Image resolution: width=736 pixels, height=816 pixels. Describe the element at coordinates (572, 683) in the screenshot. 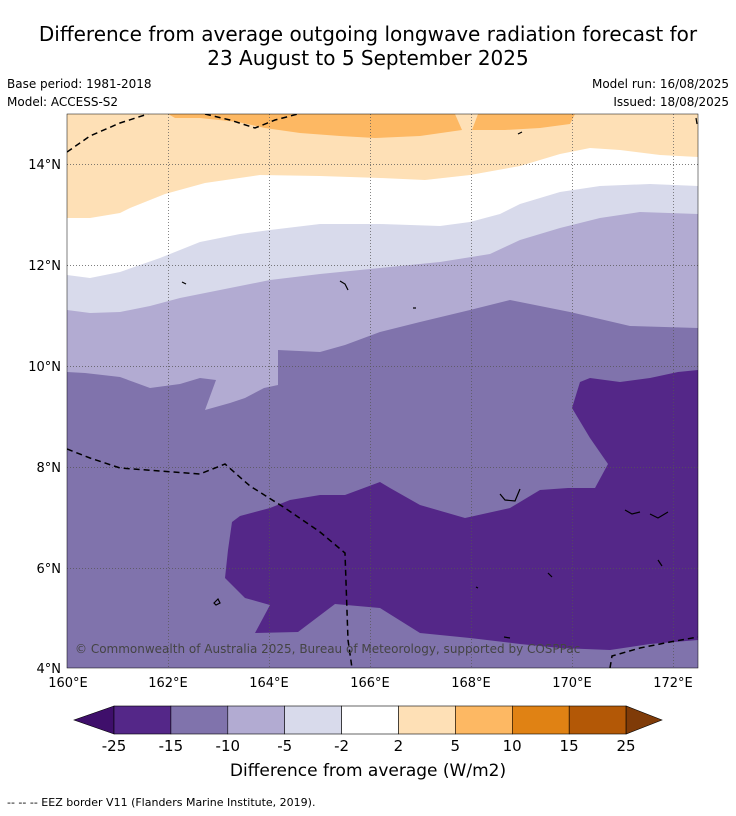

I see `lon-label: 170°E` at that location.